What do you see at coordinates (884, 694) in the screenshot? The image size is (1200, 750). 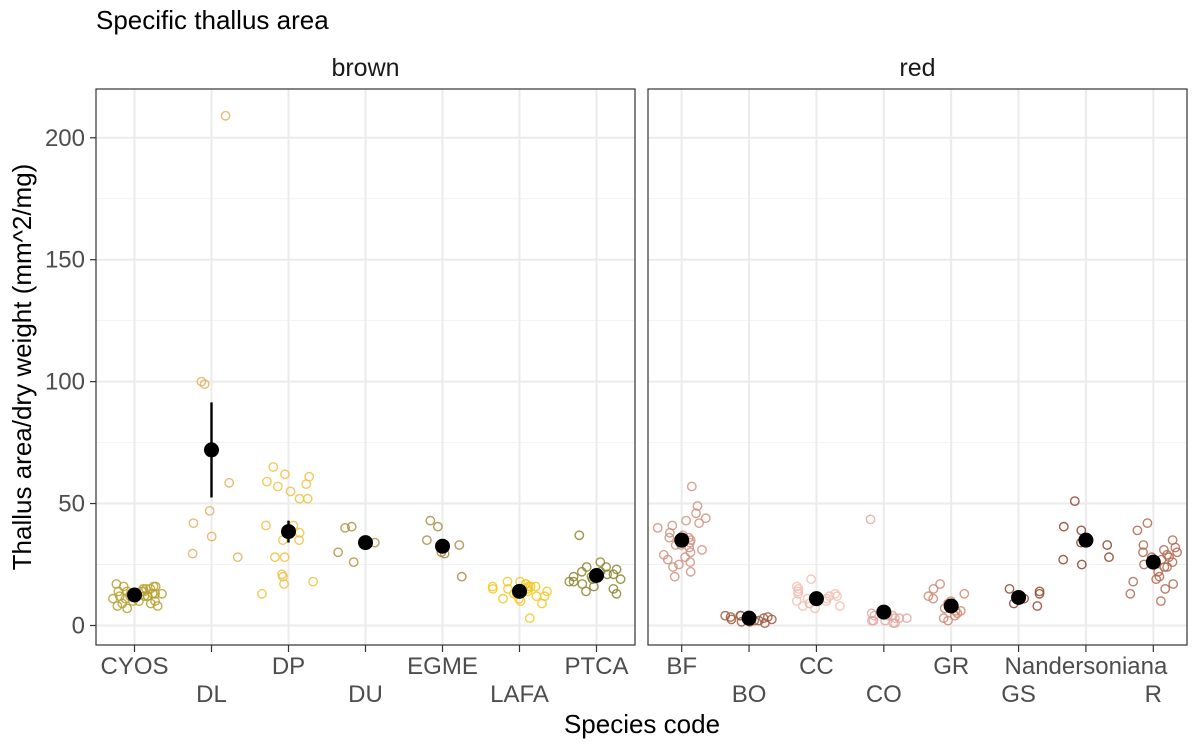 I see `x-tick-label: CO` at bounding box center [884, 694].